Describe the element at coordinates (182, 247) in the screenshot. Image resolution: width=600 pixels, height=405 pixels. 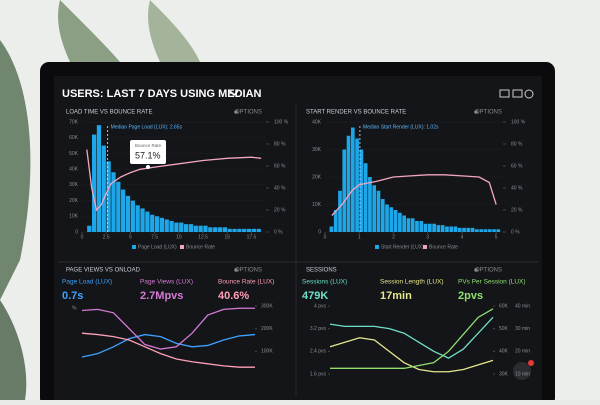
I see `legend-swatch` at that location.